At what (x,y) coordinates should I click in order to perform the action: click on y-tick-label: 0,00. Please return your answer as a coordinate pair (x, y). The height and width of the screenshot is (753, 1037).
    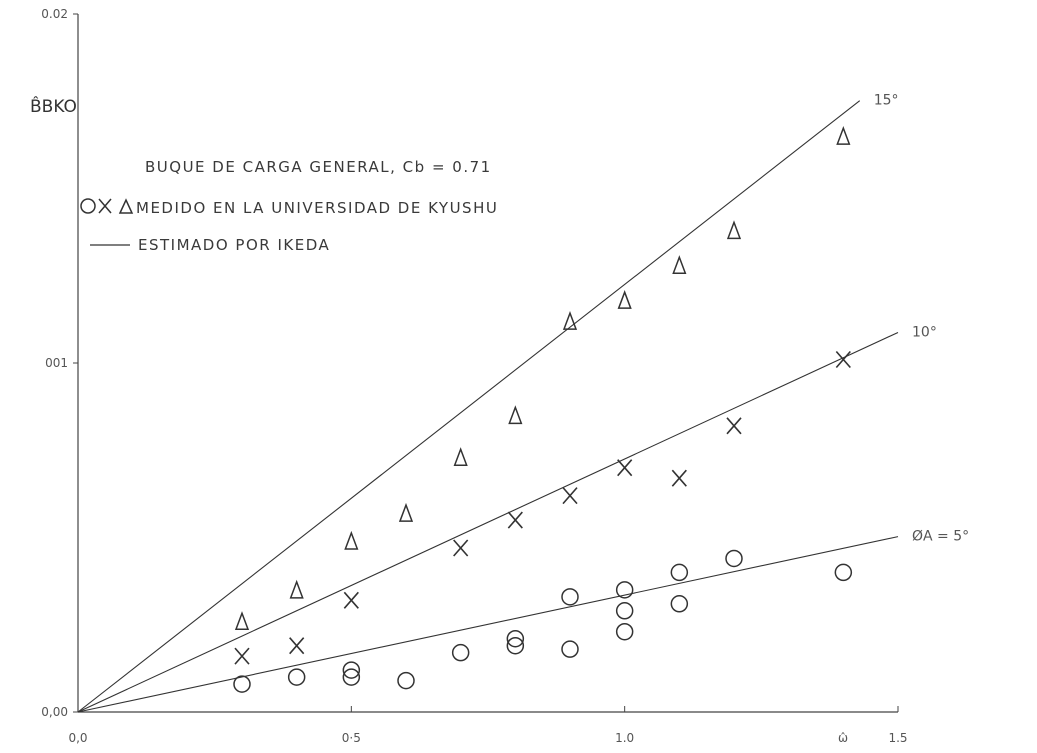
    Looking at the image, I should click on (54, 712).